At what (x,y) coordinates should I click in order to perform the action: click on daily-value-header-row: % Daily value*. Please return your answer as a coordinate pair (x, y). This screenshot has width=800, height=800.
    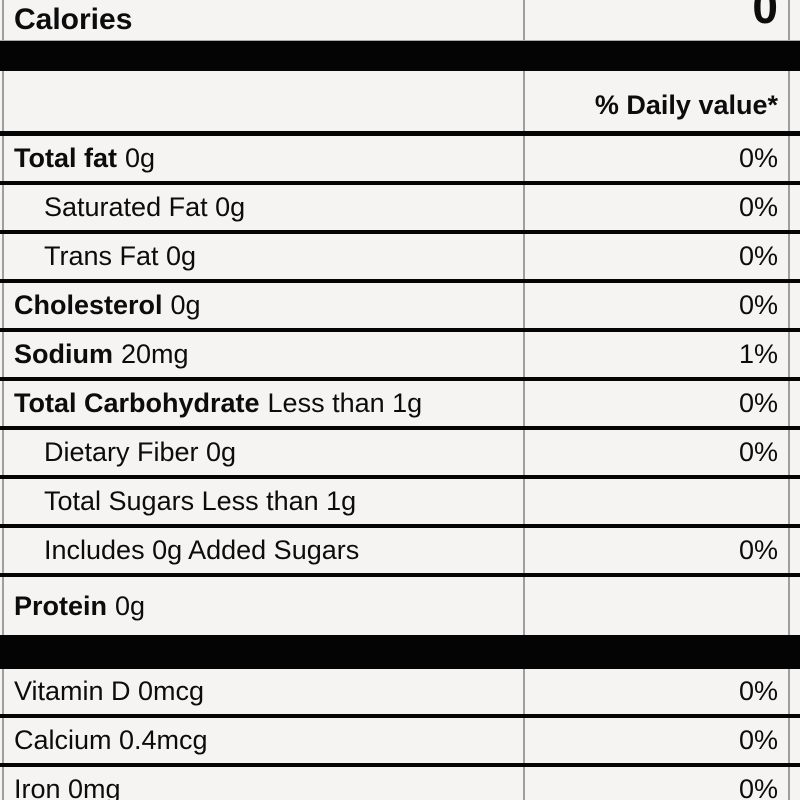
    Looking at the image, I should click on (400, 101).